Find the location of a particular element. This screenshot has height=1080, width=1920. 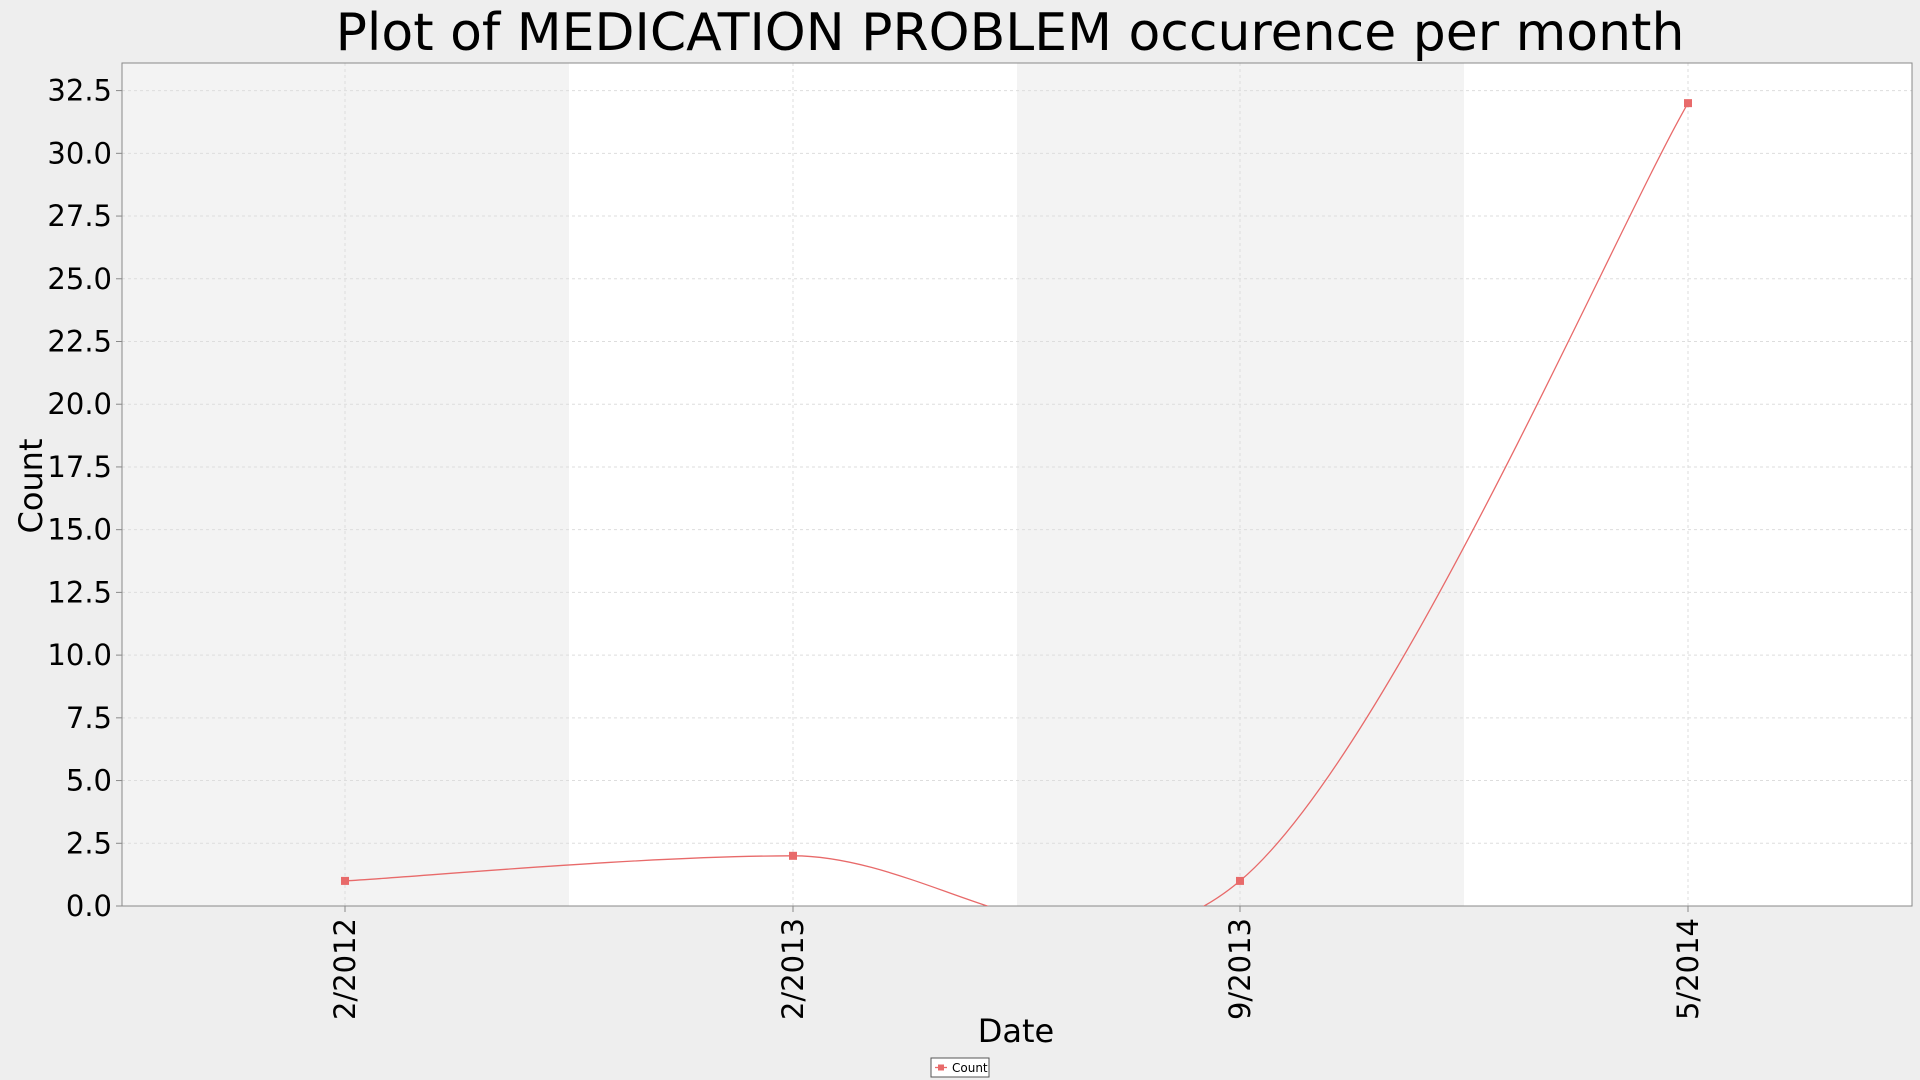

y-tick-label: 25.0 is located at coordinates (79, 279).